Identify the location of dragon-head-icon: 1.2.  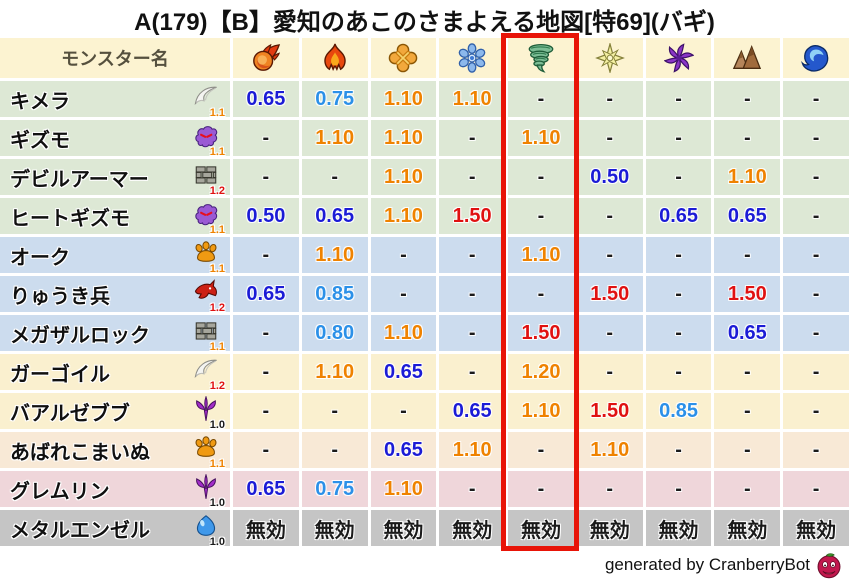
(207, 296).